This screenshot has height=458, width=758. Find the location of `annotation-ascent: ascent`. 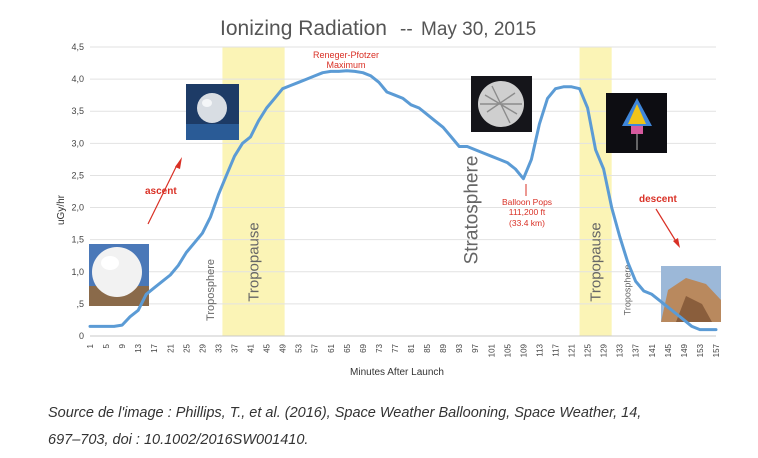

annotation-ascent: ascent is located at coordinates (161, 191).